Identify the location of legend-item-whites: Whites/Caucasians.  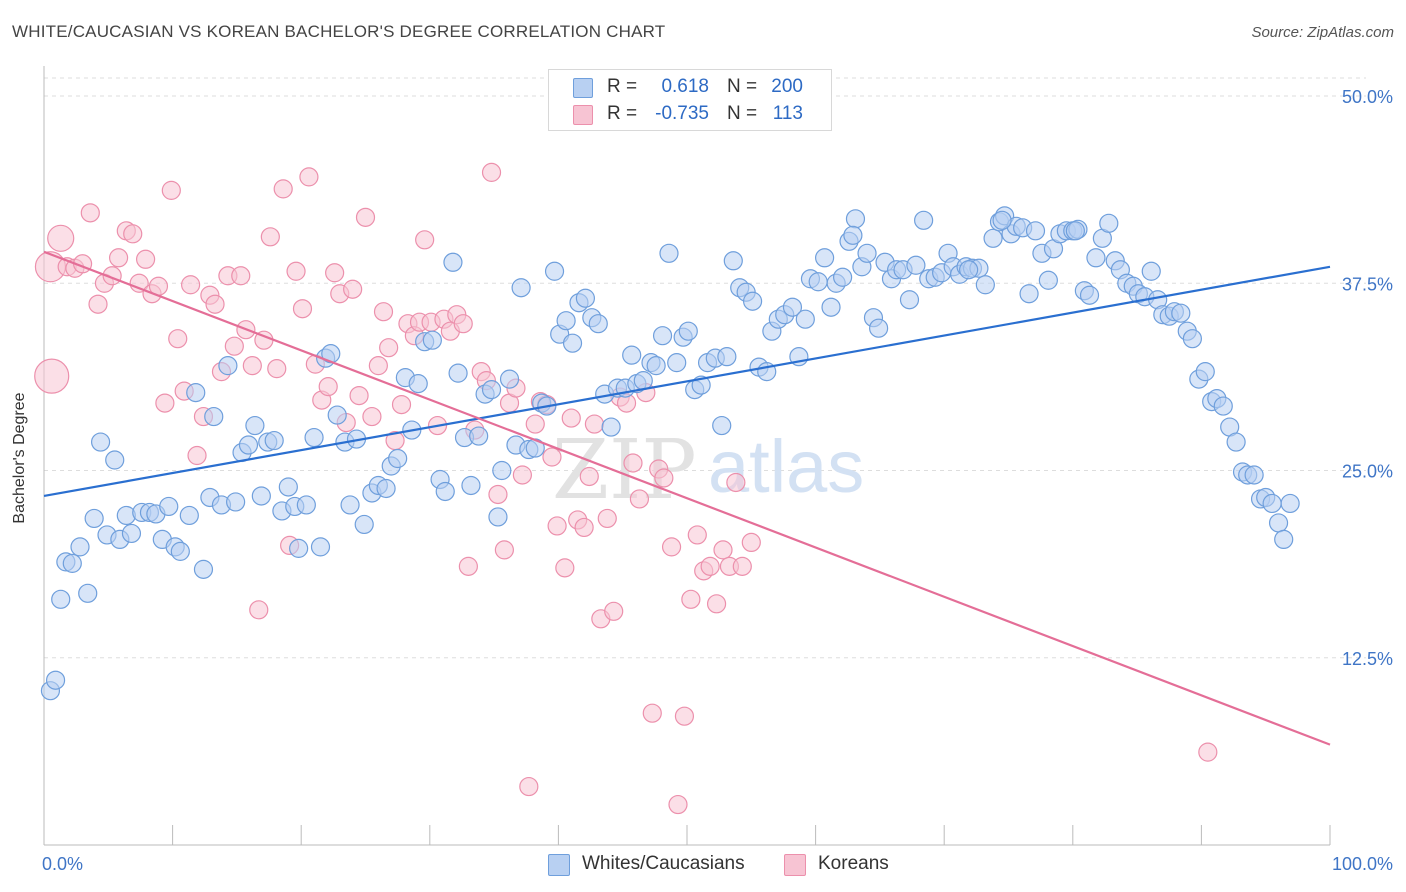
(658, 864).